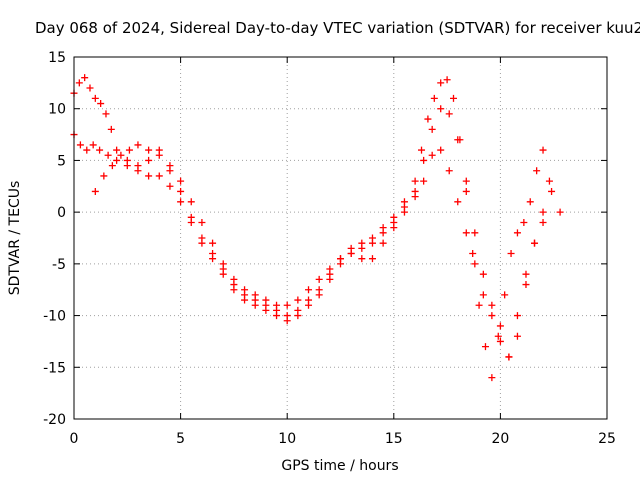  I want to click on x-tick-label: 20, so click(500, 439).